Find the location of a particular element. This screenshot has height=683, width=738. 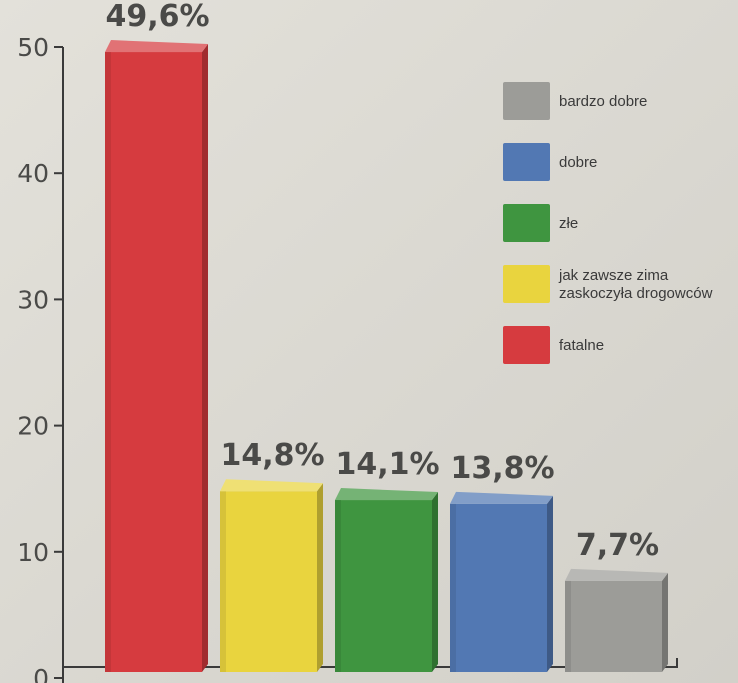

legend-label: złe is located at coordinates (568, 223).